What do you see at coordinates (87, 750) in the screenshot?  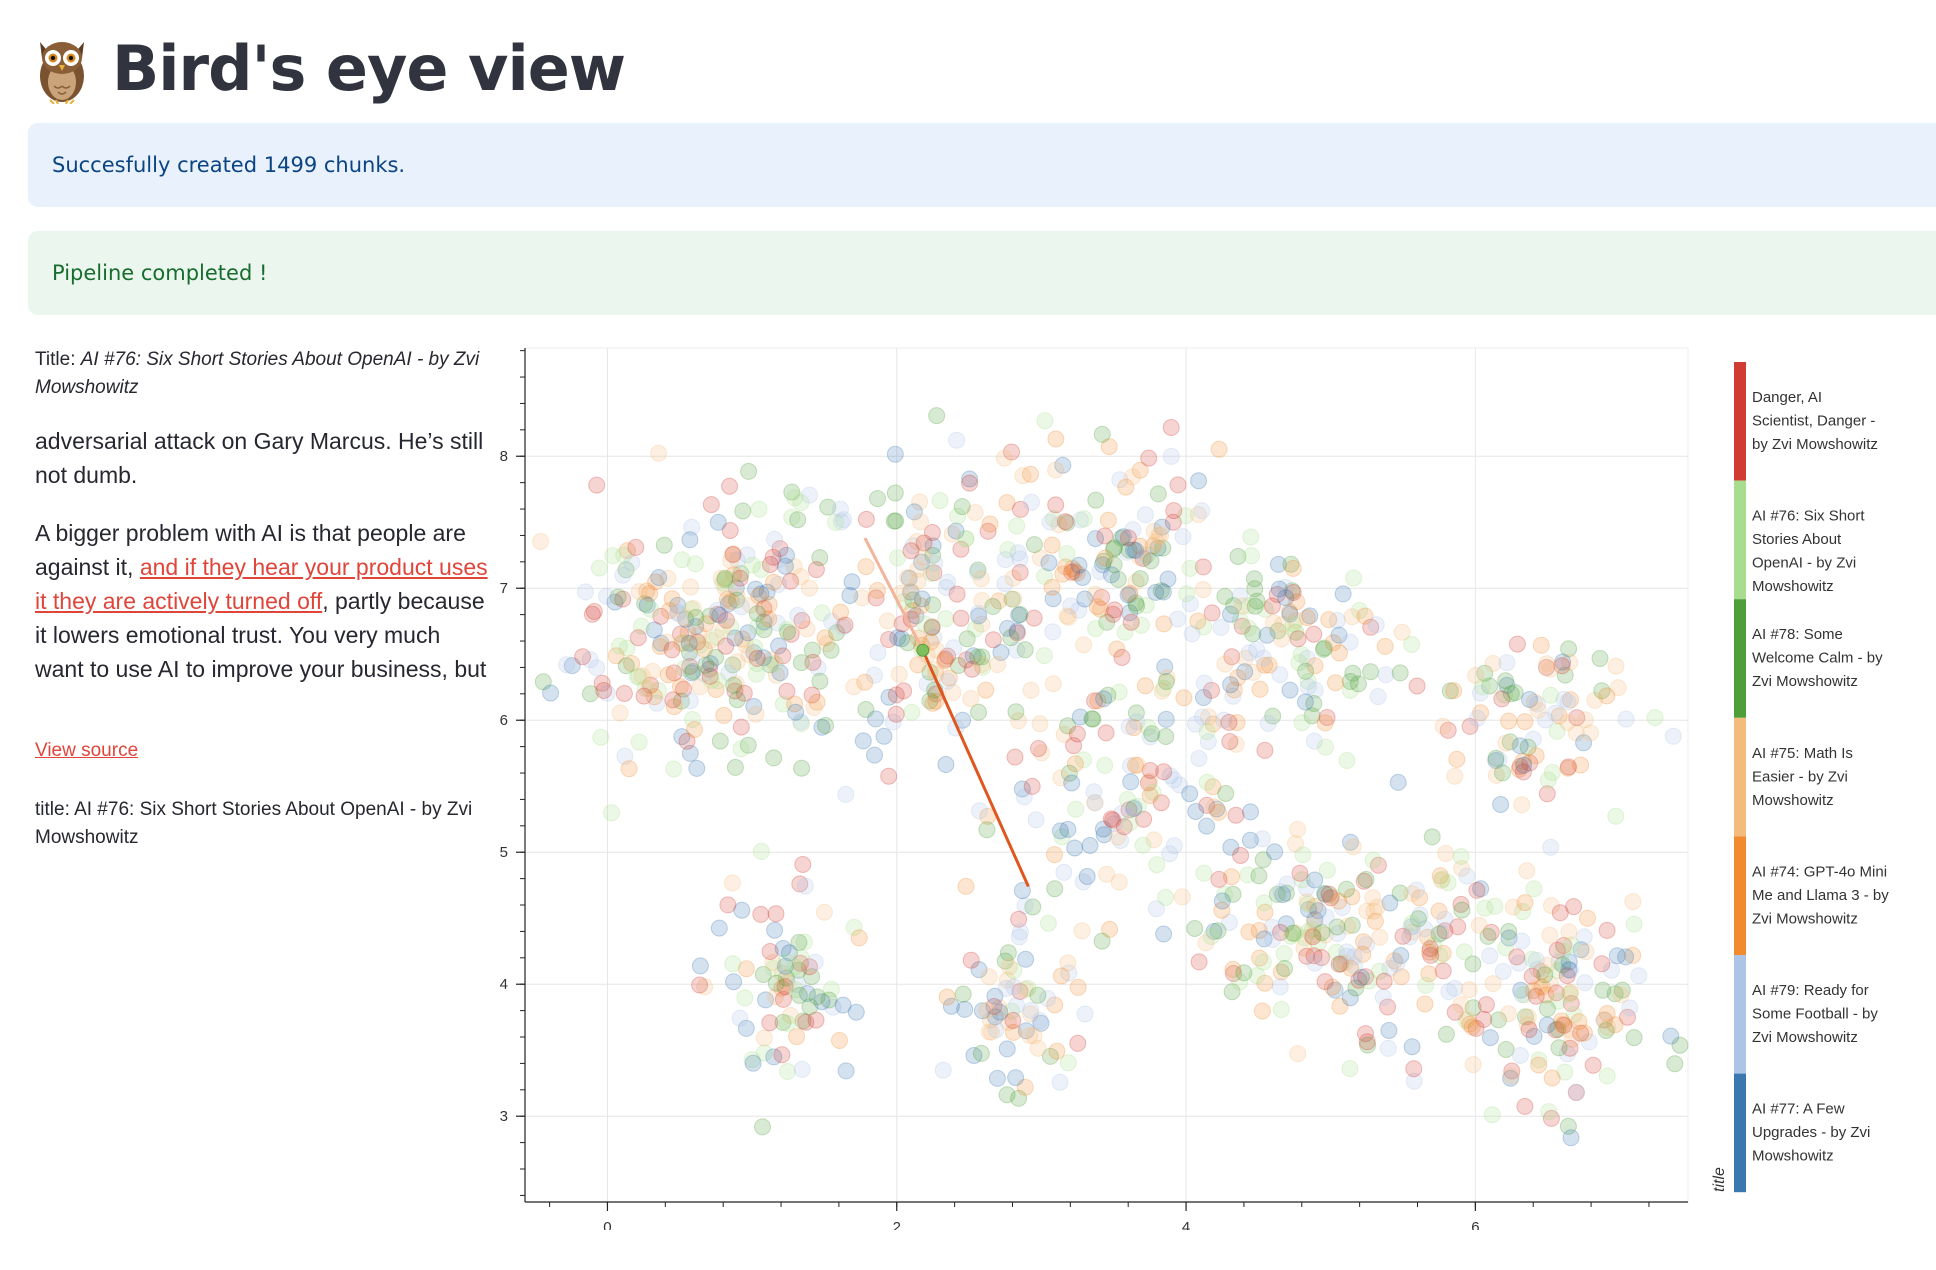 I see `view-source-link: View source` at bounding box center [87, 750].